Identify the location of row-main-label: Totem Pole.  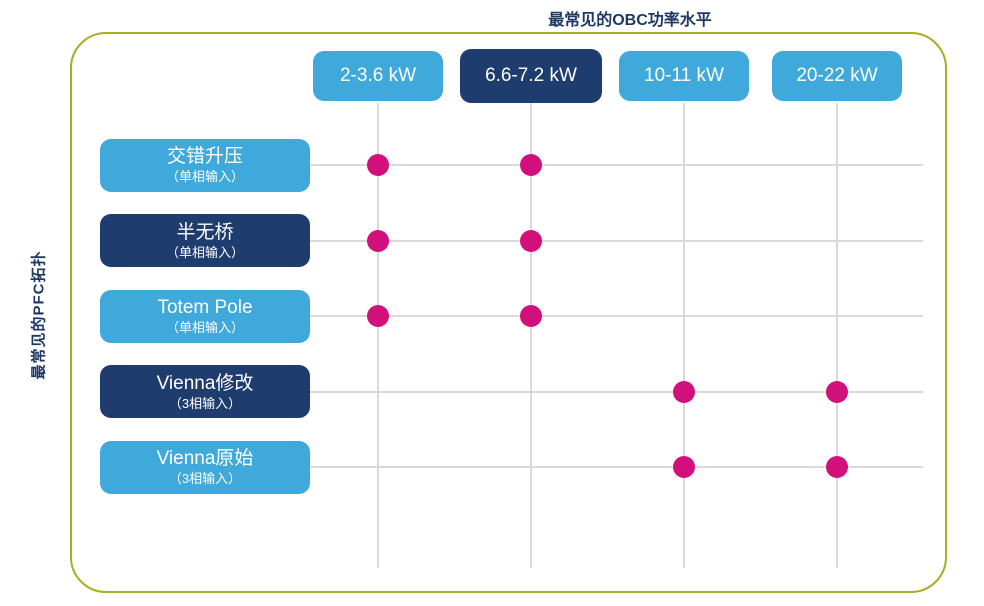
(205, 307).